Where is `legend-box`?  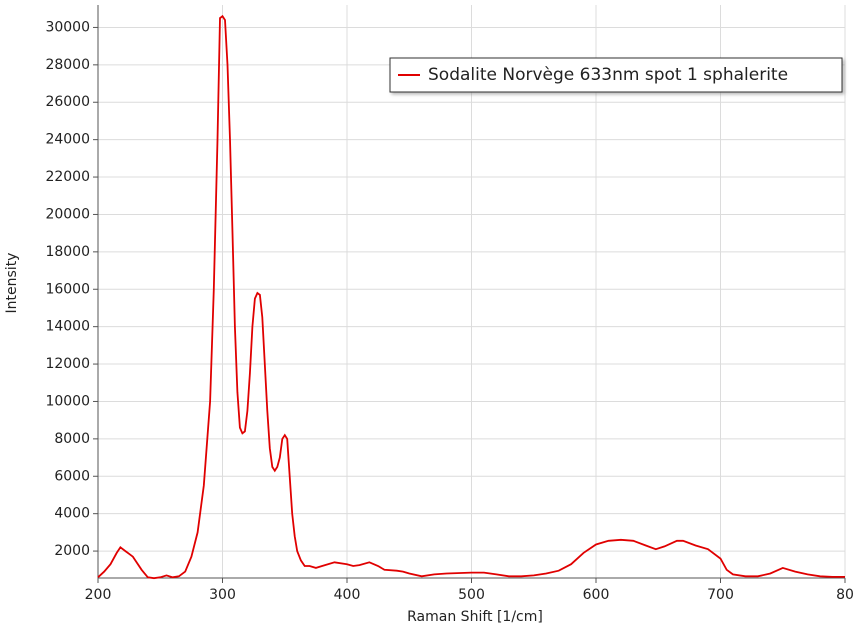
legend-box is located at coordinates (616, 75).